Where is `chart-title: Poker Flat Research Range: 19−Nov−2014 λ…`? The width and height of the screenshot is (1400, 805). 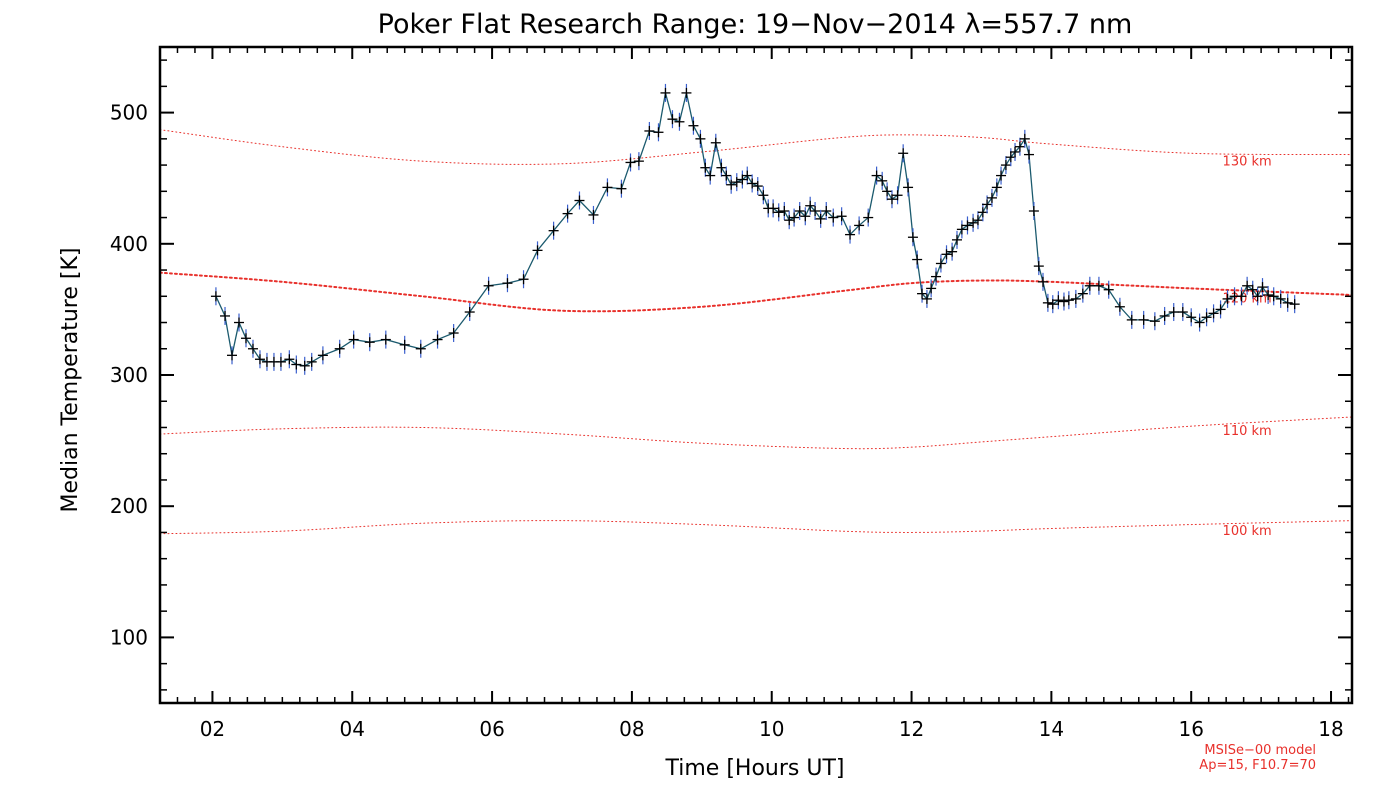 chart-title: Poker Flat Research Range: 19−Nov−2014 λ… is located at coordinates (755, 24).